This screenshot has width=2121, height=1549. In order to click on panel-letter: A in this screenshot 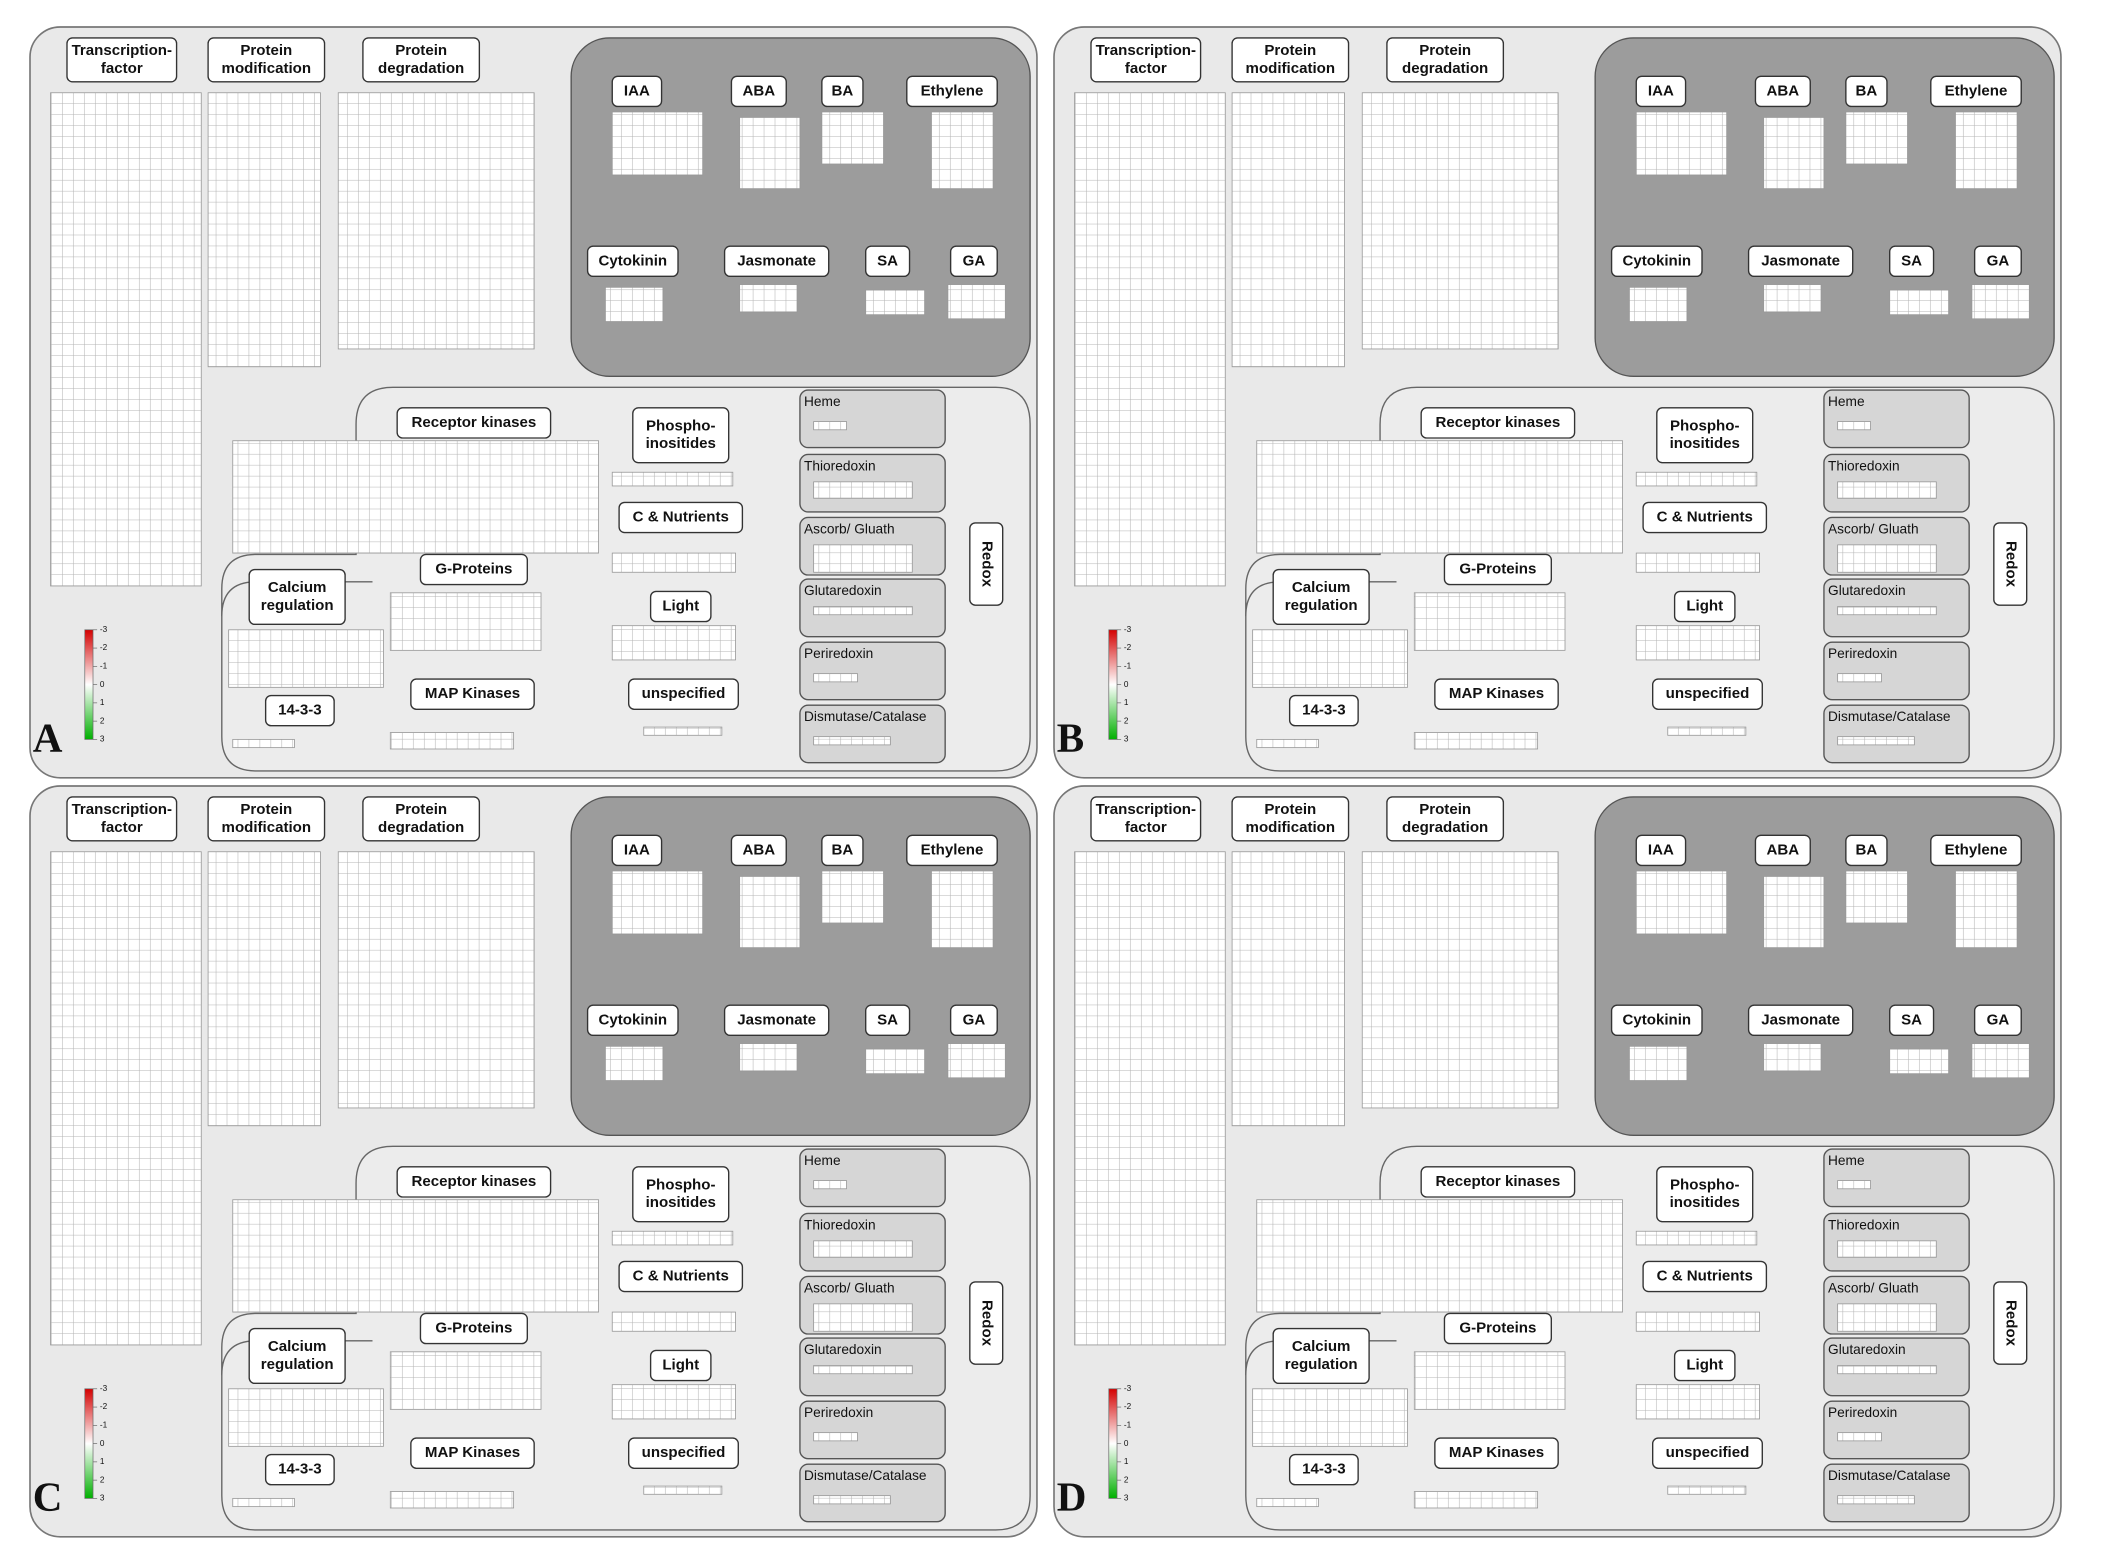, I will do `click(48, 738)`.